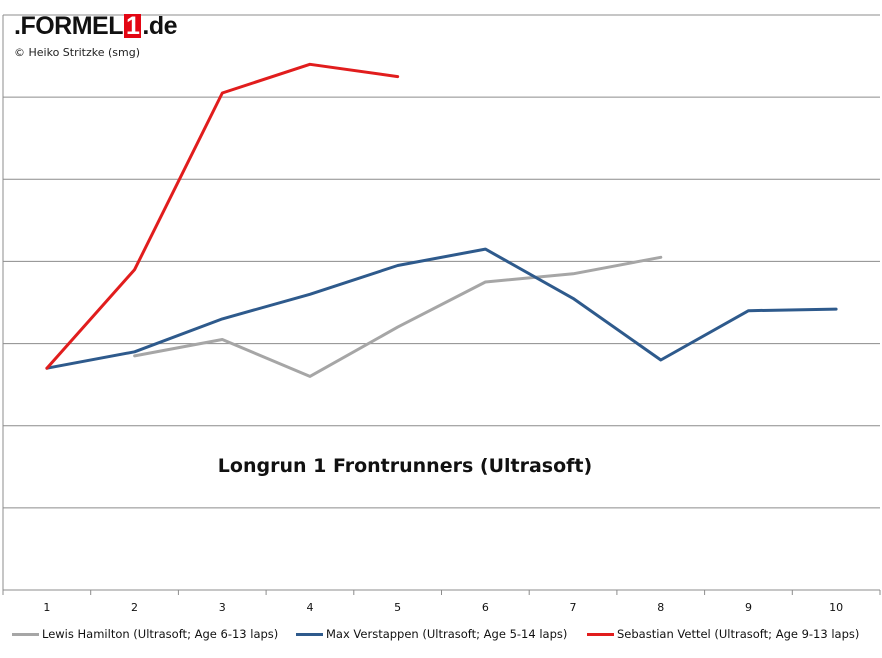 The height and width of the screenshot is (658, 882). Describe the element at coordinates (397, 607) in the screenshot. I see `x-tick-label: 5` at that location.